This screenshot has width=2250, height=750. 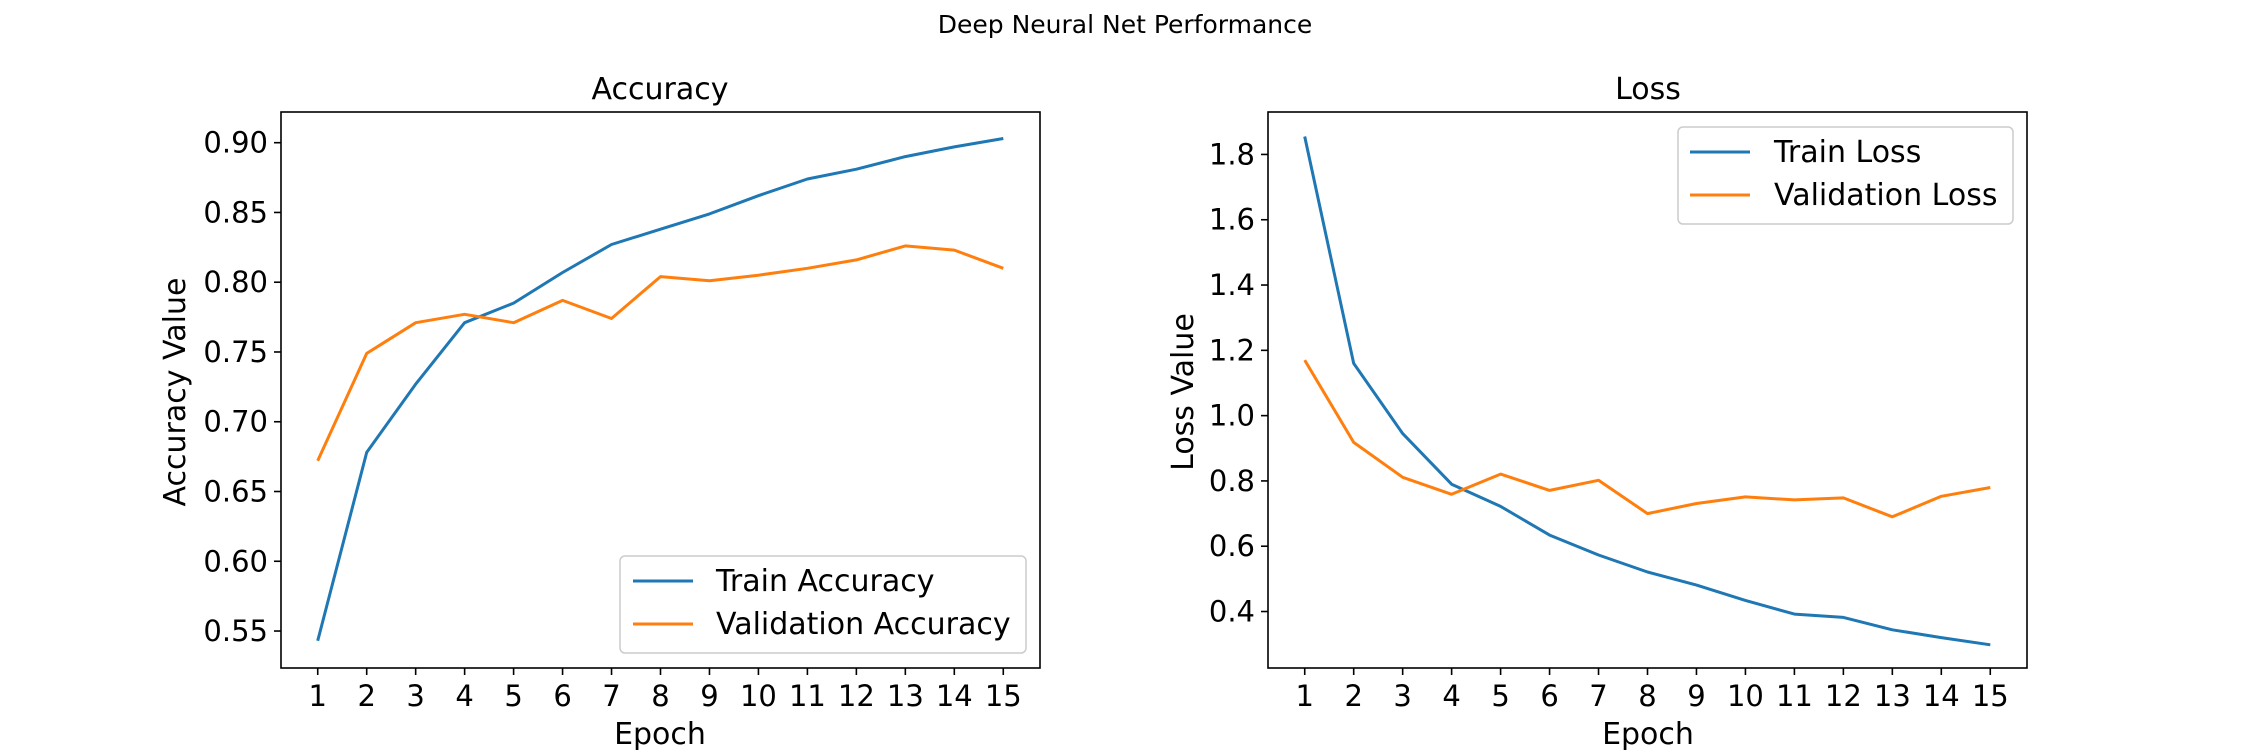 I want to click on loss-legend: Train Loss Validation Loss, so click(x=1845, y=175).